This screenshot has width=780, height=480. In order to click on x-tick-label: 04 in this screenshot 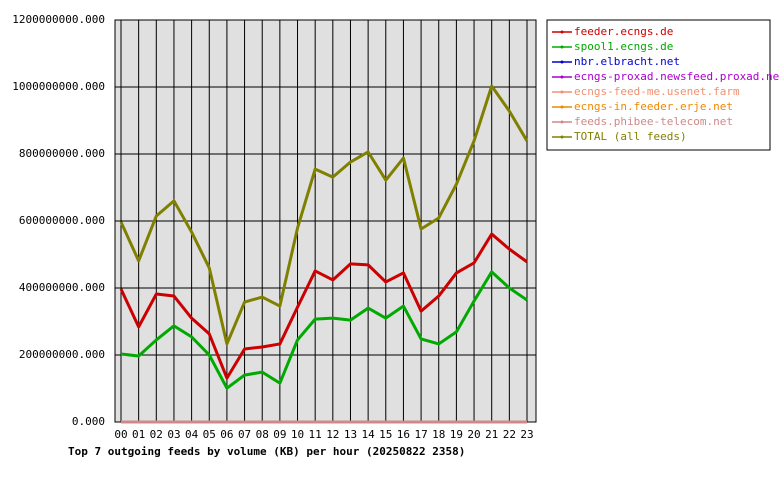, I will do `click(192, 434)`.